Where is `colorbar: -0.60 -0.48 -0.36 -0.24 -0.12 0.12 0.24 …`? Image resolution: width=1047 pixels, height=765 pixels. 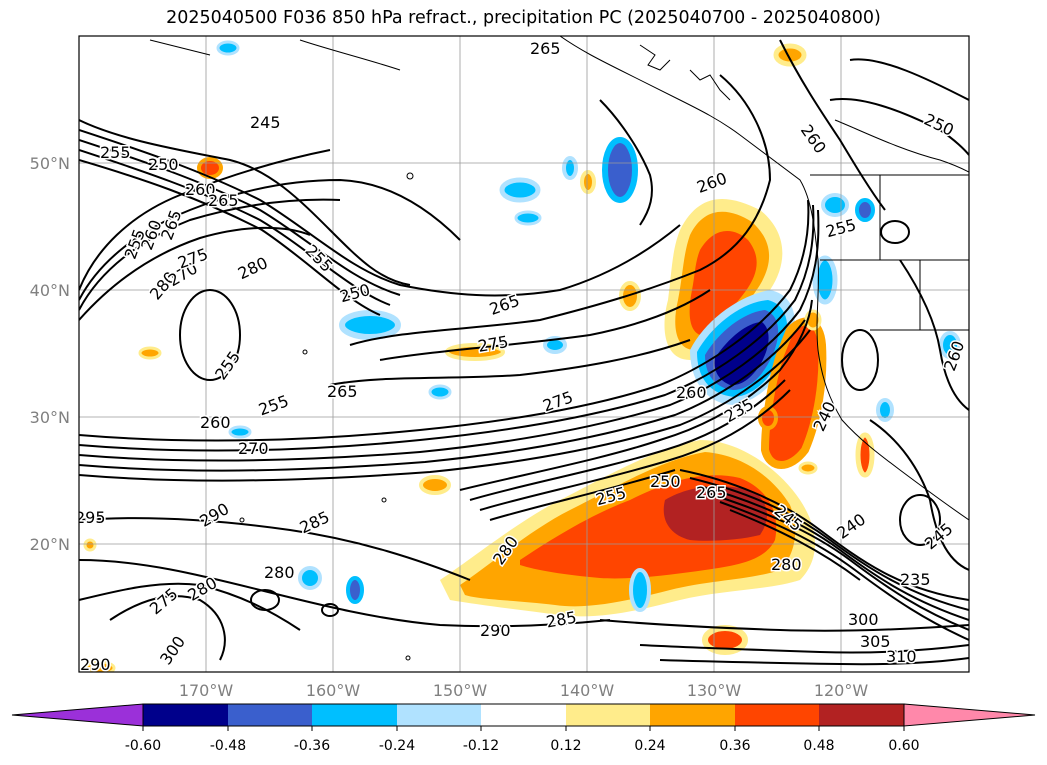 colorbar: -0.60 -0.48 -0.36 -0.24 -0.12 0.12 0.24 … is located at coordinates (523, 728).